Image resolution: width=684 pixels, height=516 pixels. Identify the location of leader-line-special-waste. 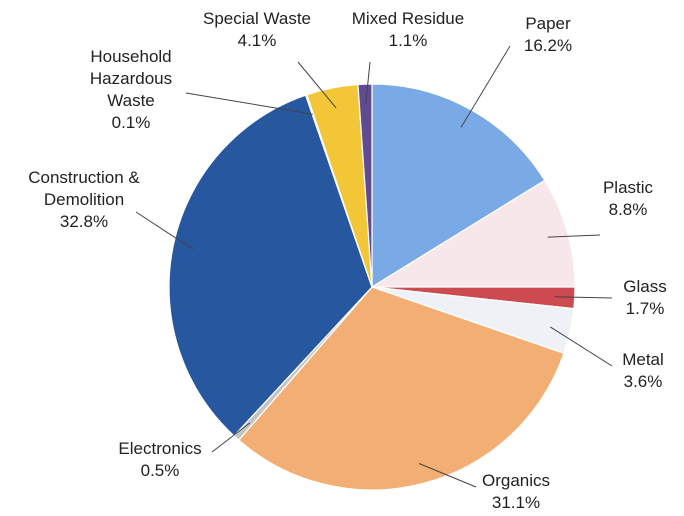
(317, 85).